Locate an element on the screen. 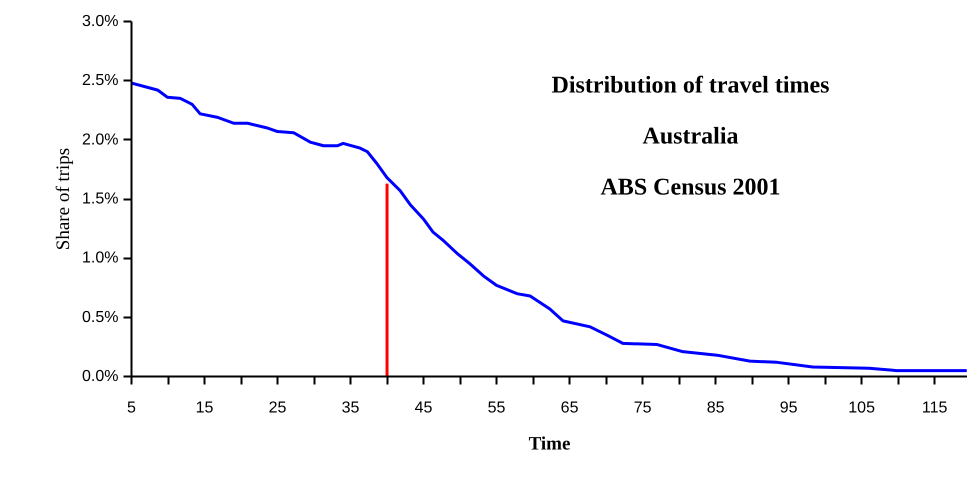 This screenshot has height=490, width=967. y-axis-title: Share of trips is located at coordinates (63, 199).